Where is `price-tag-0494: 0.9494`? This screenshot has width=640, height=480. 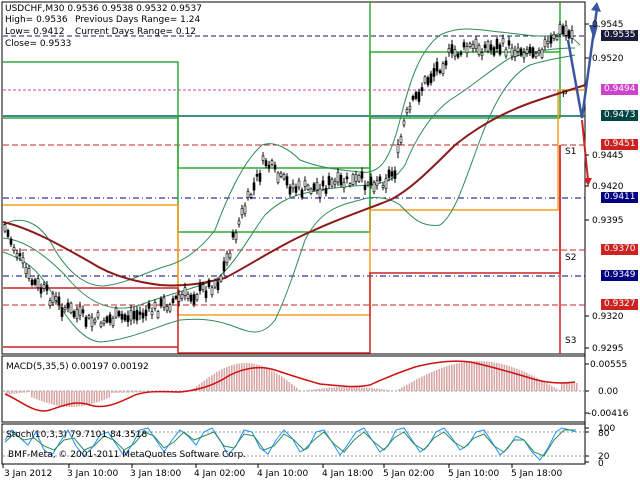
price-tag-0494: 0.9494 is located at coordinates (619, 89).